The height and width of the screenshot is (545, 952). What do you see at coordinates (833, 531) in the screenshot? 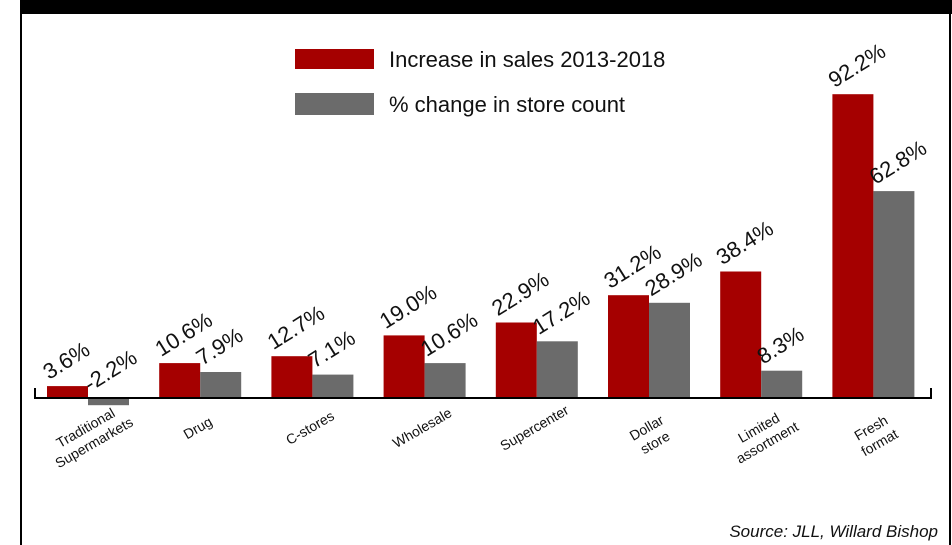
I see `source-credit: Source: JLL, Willard Bishop` at bounding box center [833, 531].